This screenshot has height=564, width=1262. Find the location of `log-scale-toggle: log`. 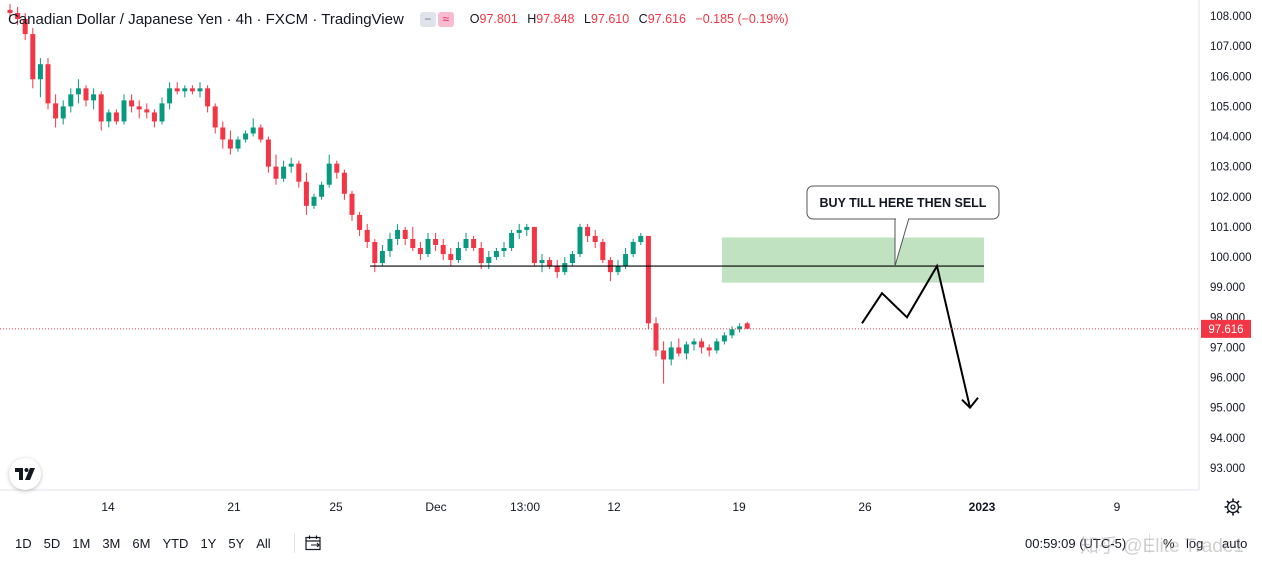

log-scale-toggle: log is located at coordinates (1195, 543).